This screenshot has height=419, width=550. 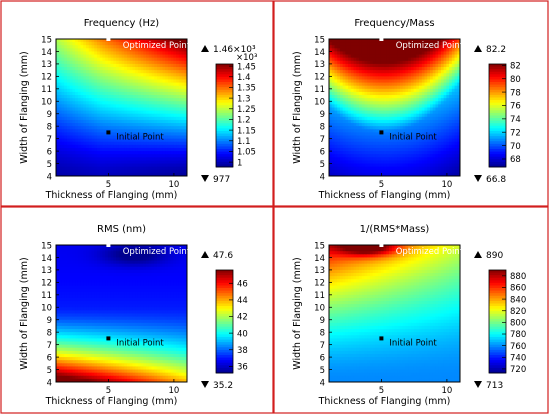 I want to click on y-tick-label: 6, so click(x=49, y=152).